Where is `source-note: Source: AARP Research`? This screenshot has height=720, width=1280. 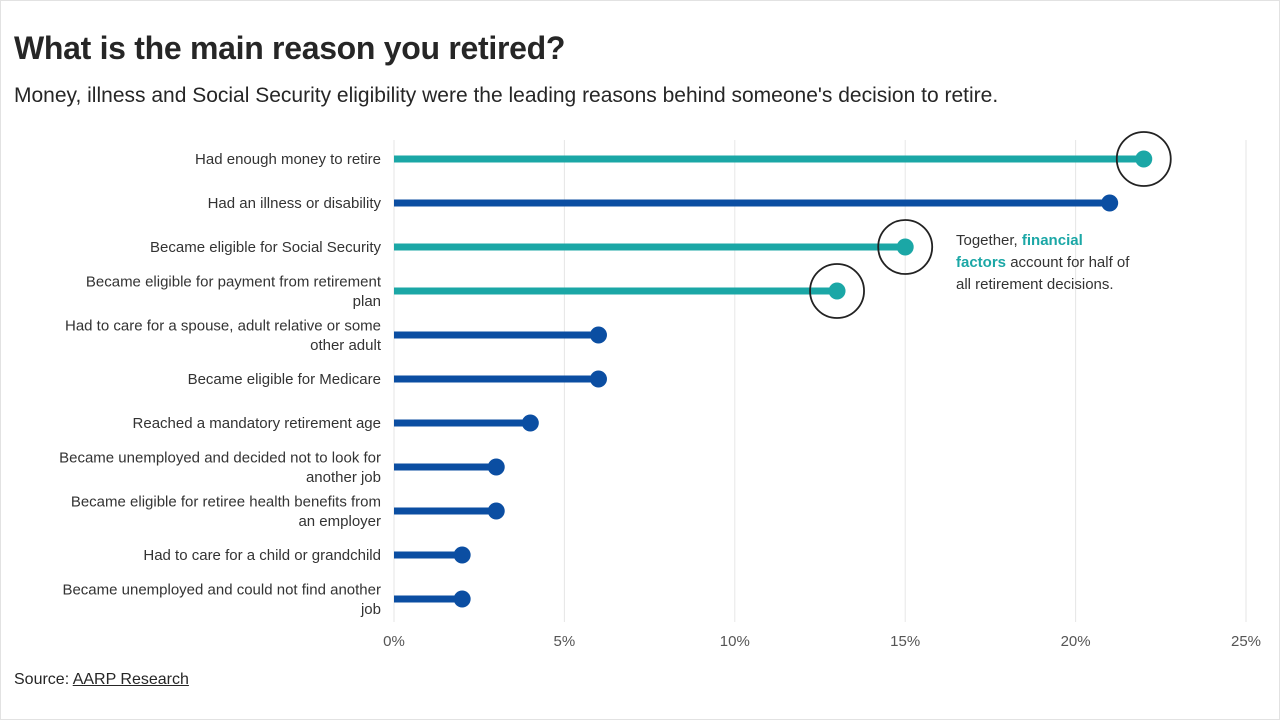
source-note: Source: AARP Research is located at coordinates (101, 680).